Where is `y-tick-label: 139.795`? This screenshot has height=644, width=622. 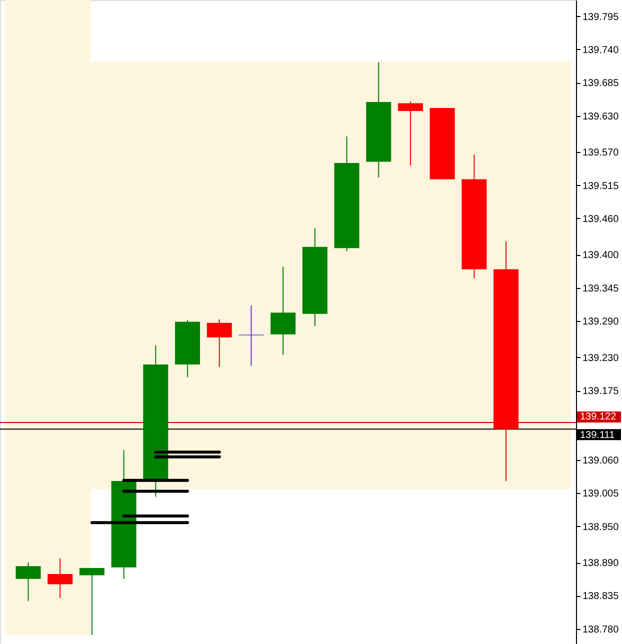
y-tick-label: 139.795 is located at coordinates (601, 17).